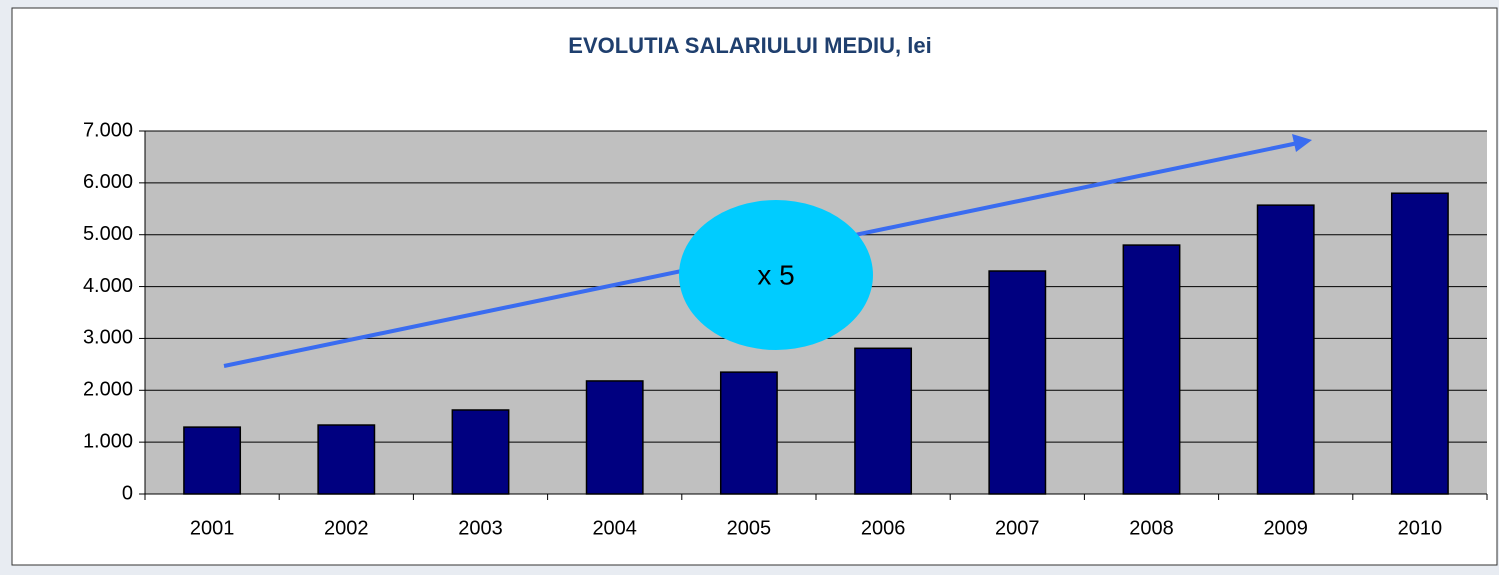  Describe the element at coordinates (480, 528) in the screenshot. I see `x-tick-label: 2003` at that location.